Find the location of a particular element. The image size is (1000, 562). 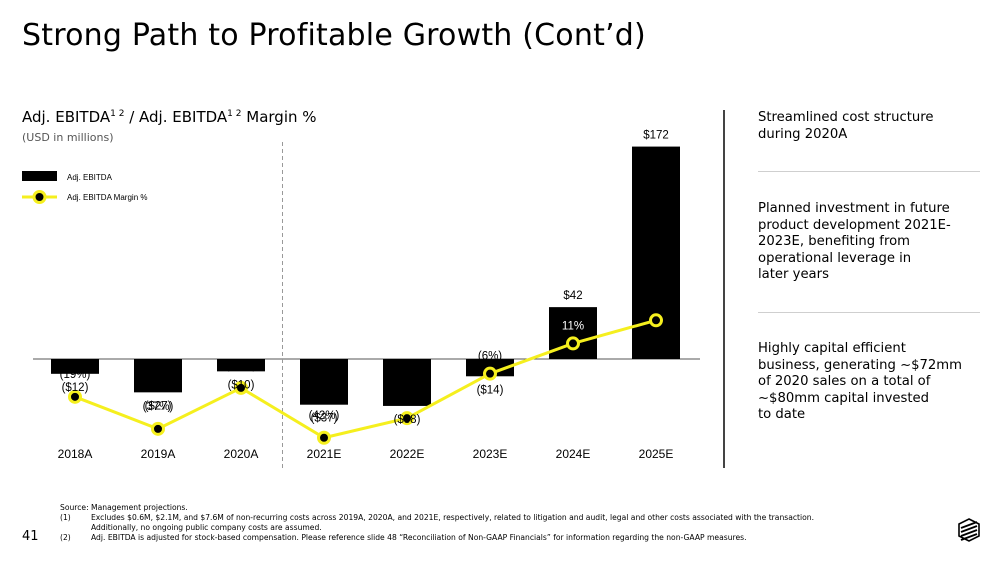

chart-title-part1: Adj. EBITDA is located at coordinates (66, 117).